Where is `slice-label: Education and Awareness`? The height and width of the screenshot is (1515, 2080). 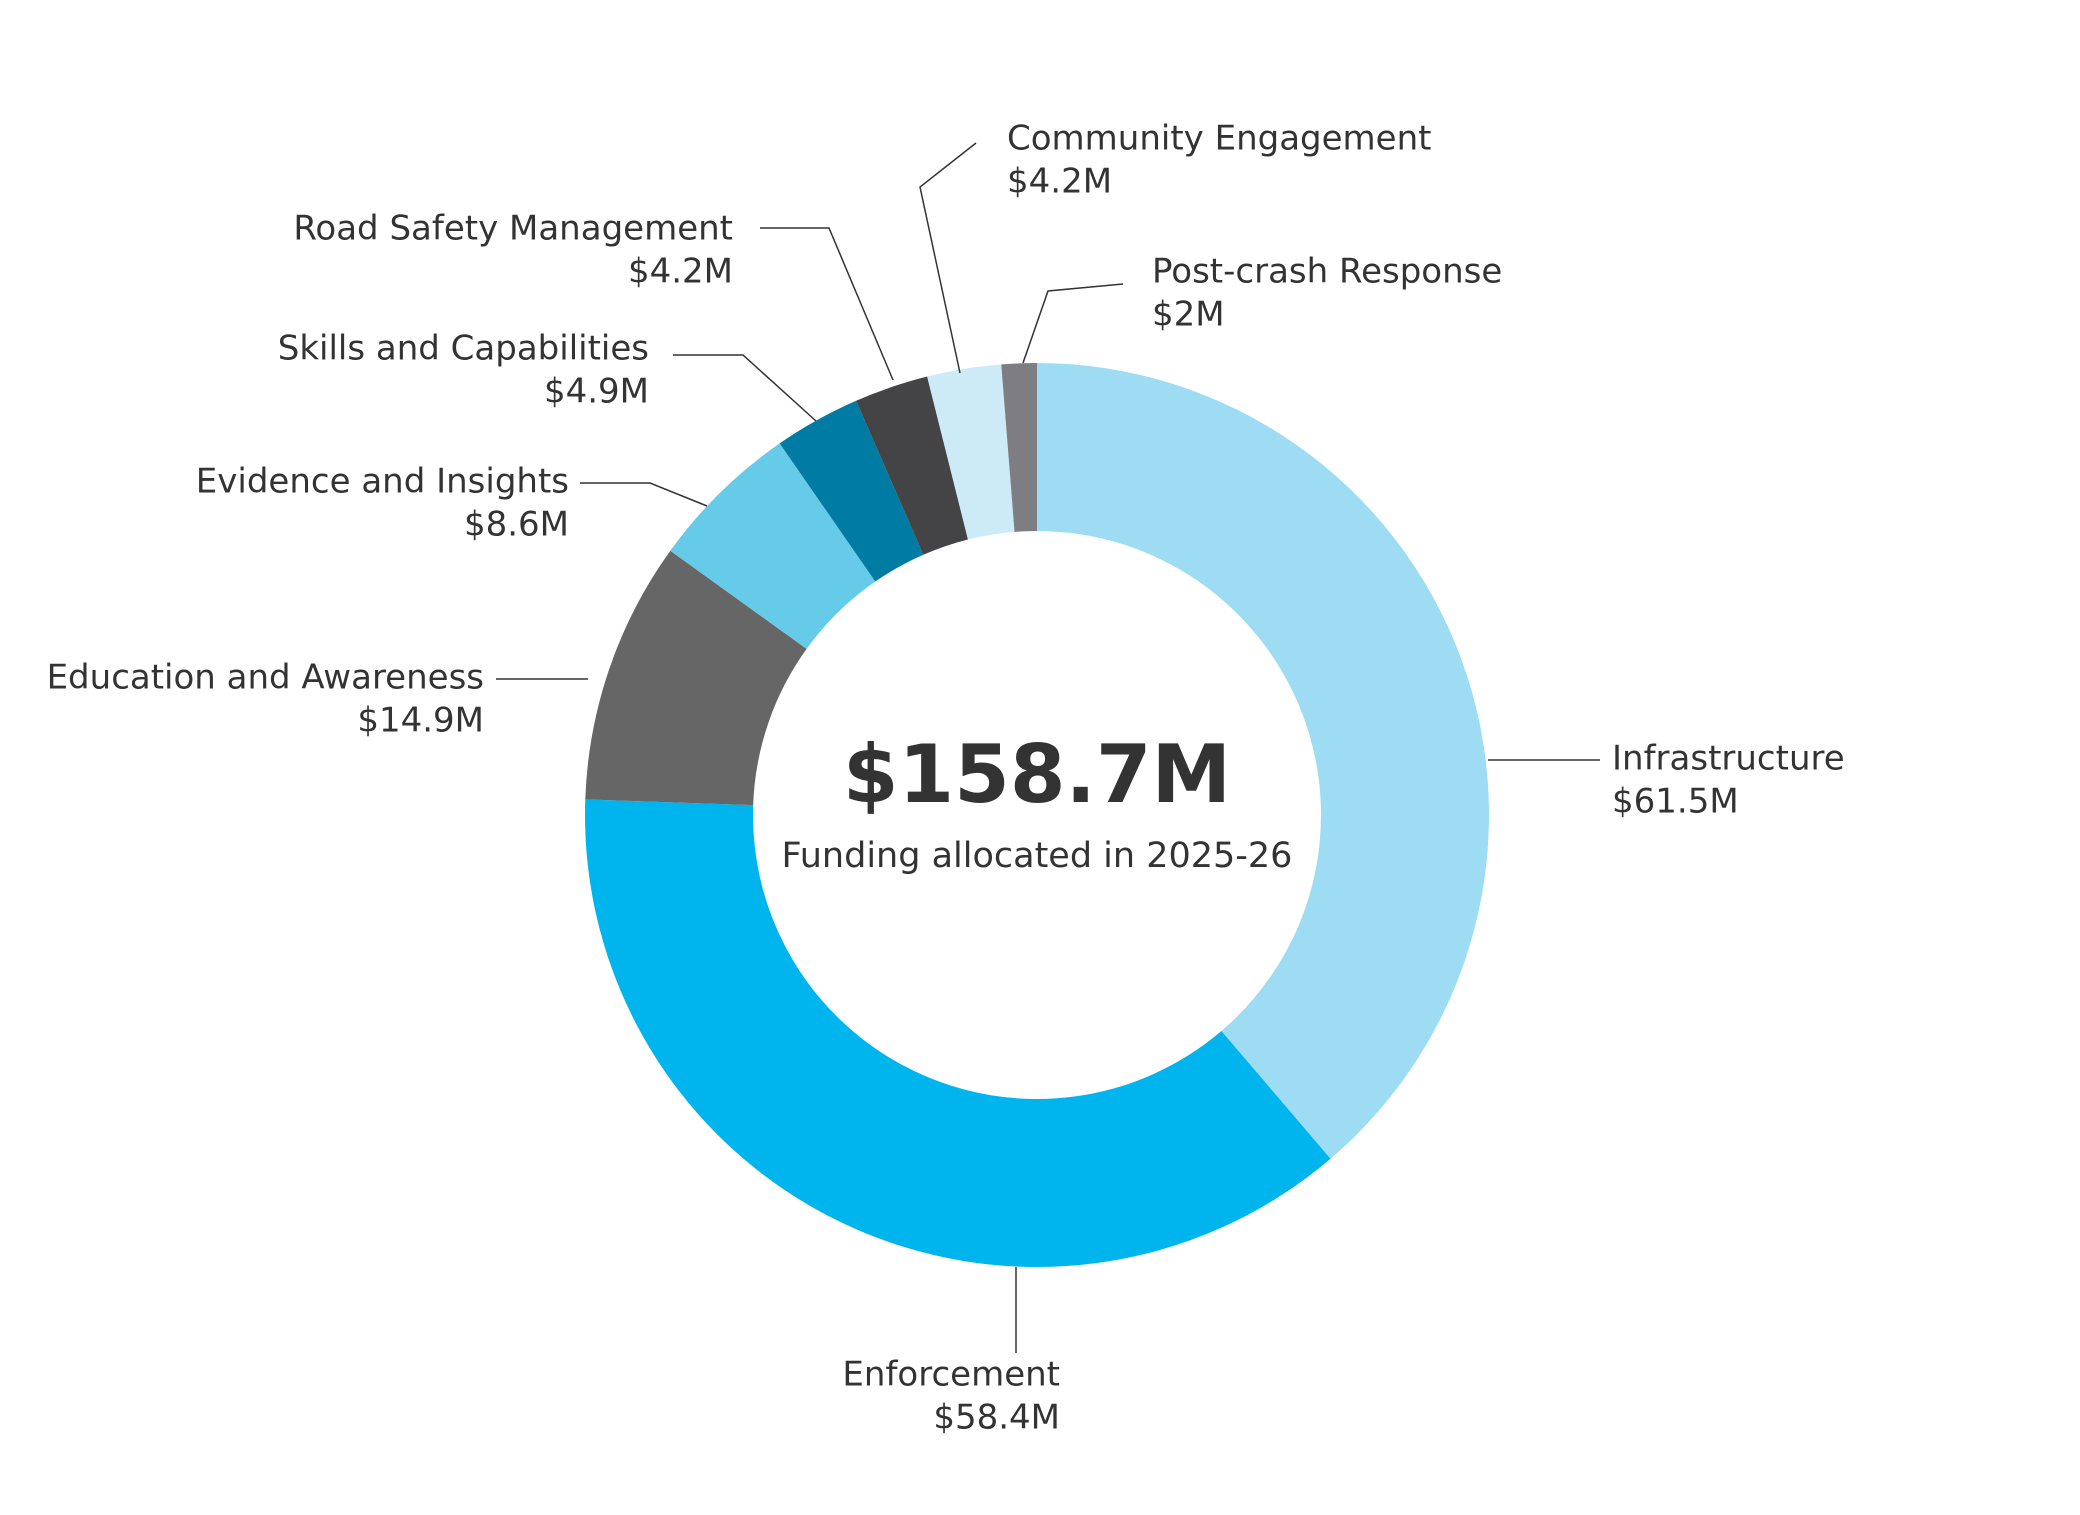
slice-label: Education and Awareness is located at coordinates (265, 678).